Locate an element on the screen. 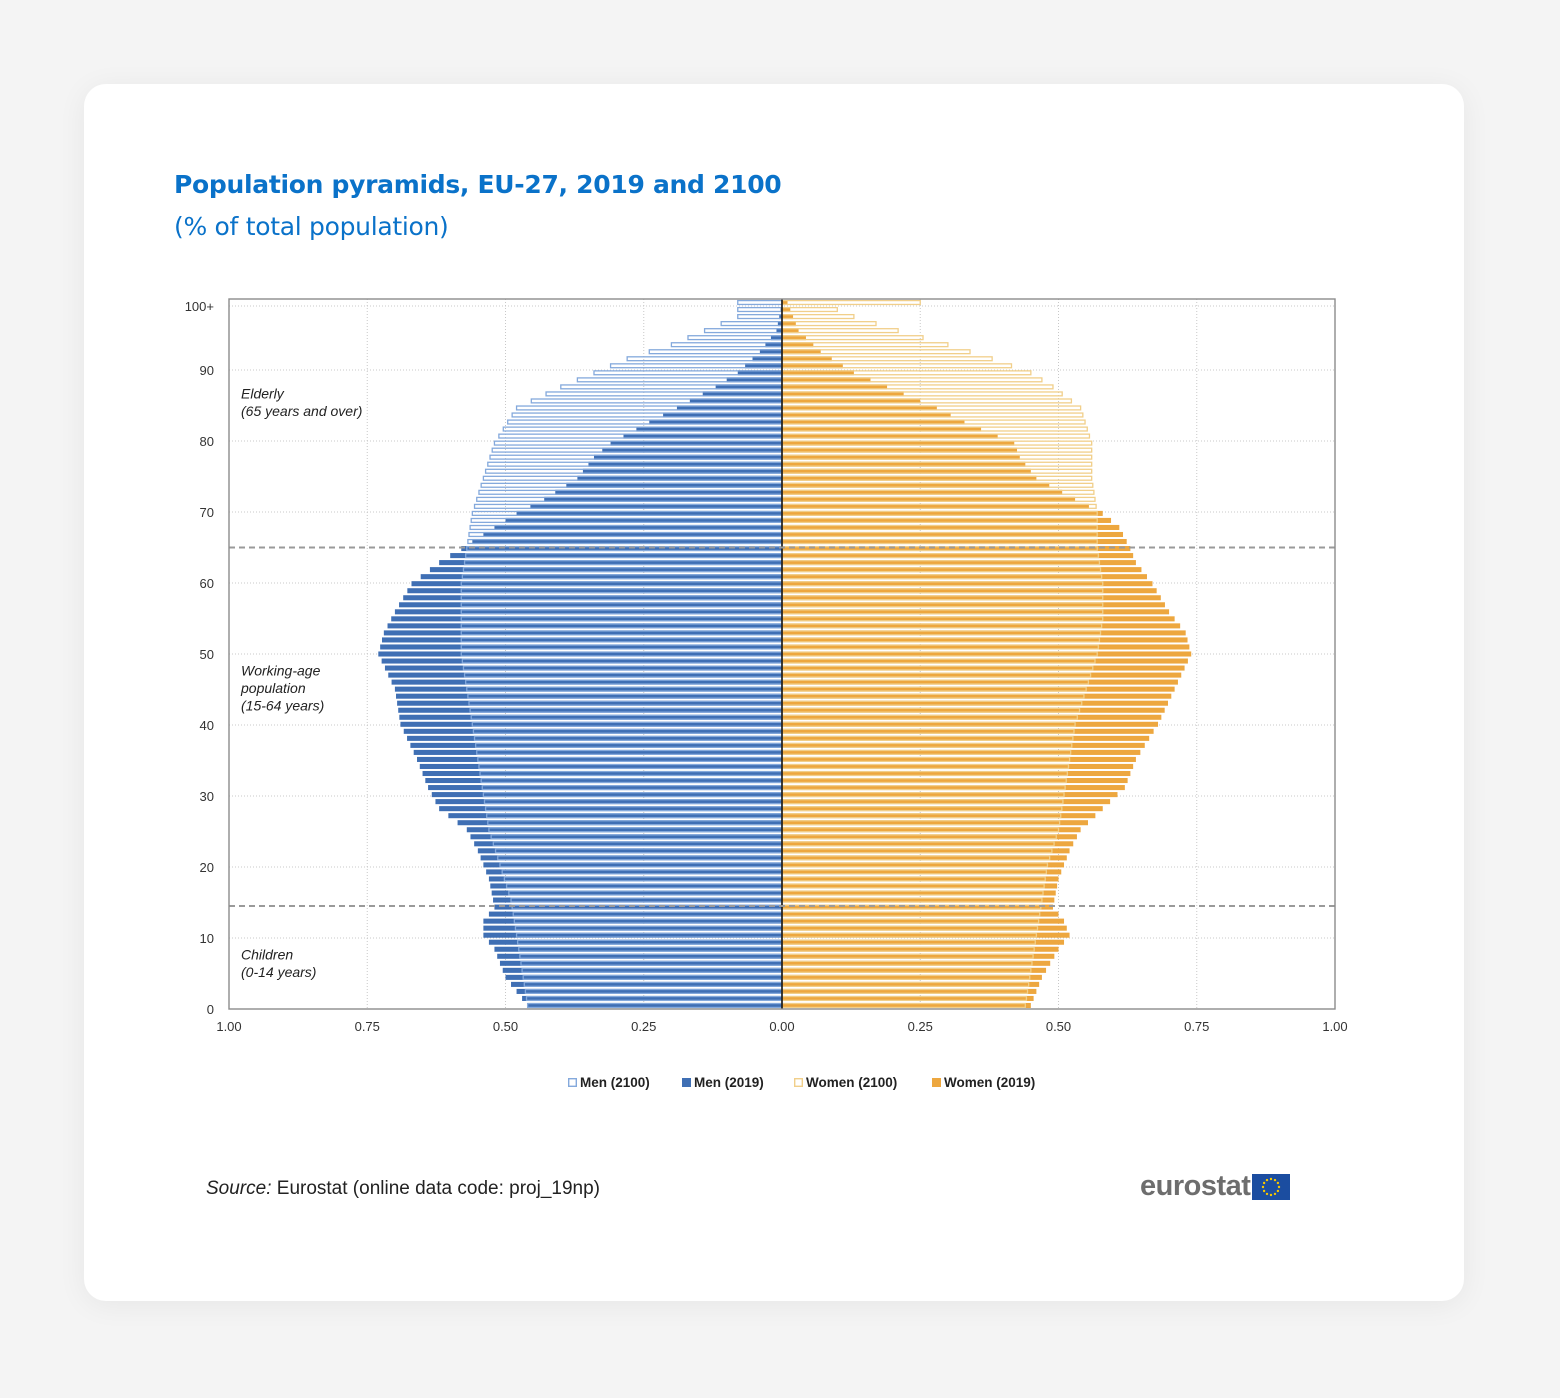  series-men-2019 is located at coordinates (580, 658).